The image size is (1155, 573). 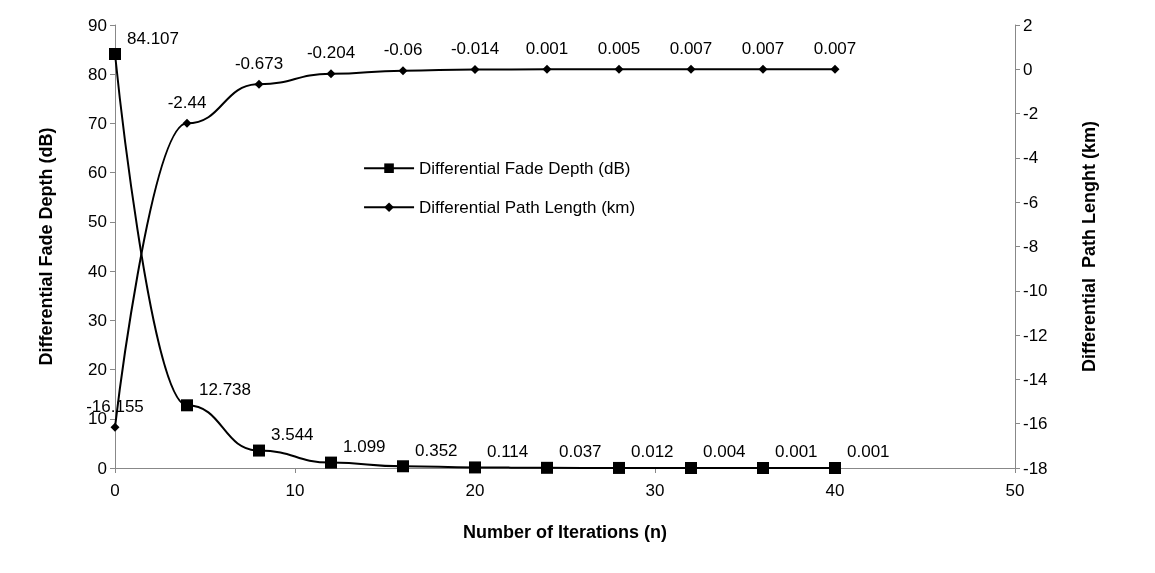 I want to click on y2-tick-label: -16, so click(x=1035, y=424).